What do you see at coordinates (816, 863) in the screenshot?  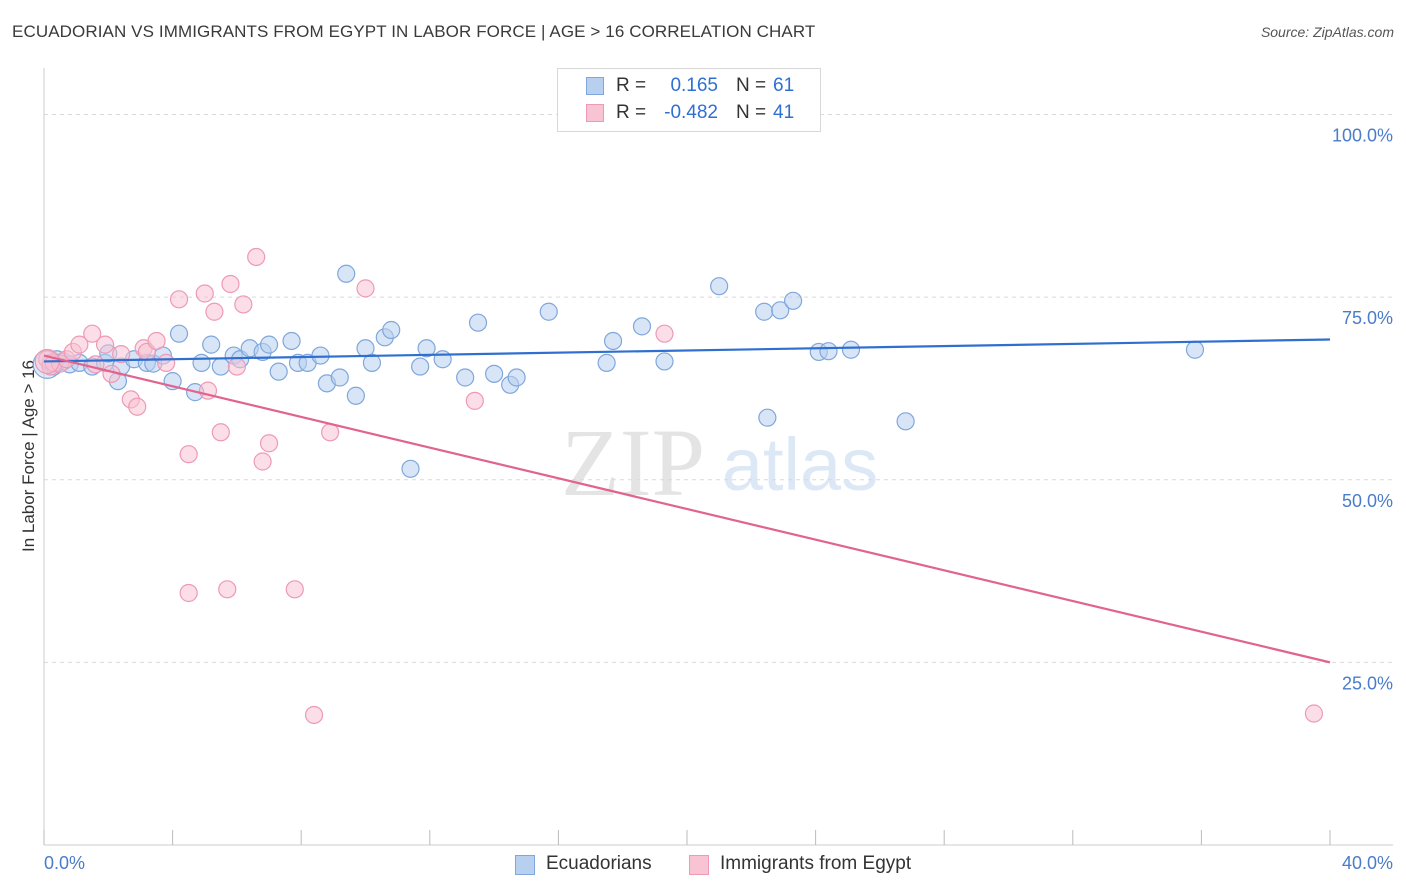 I see `legend-label-immigrants-from-egypt: Immigrants from Egypt` at bounding box center [816, 863].